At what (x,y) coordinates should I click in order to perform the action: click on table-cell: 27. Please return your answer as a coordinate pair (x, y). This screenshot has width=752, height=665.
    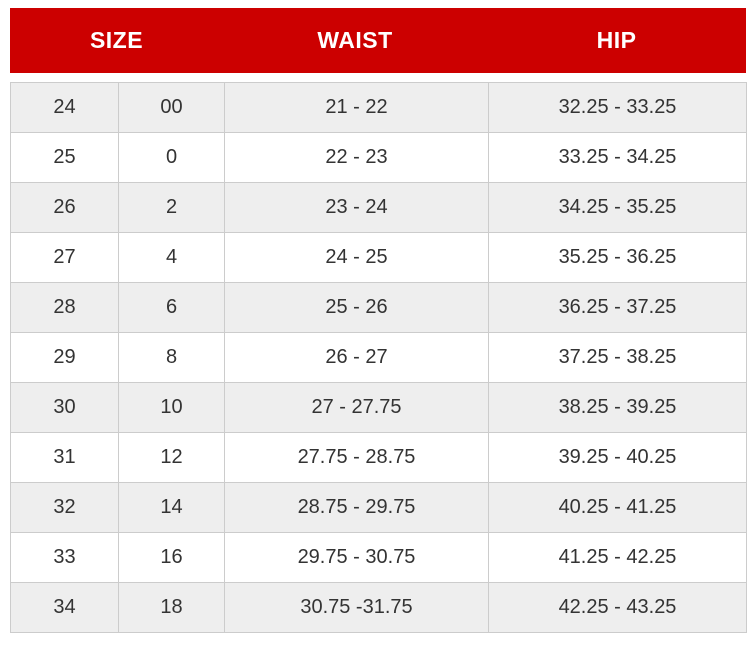
    Looking at the image, I should click on (64, 257).